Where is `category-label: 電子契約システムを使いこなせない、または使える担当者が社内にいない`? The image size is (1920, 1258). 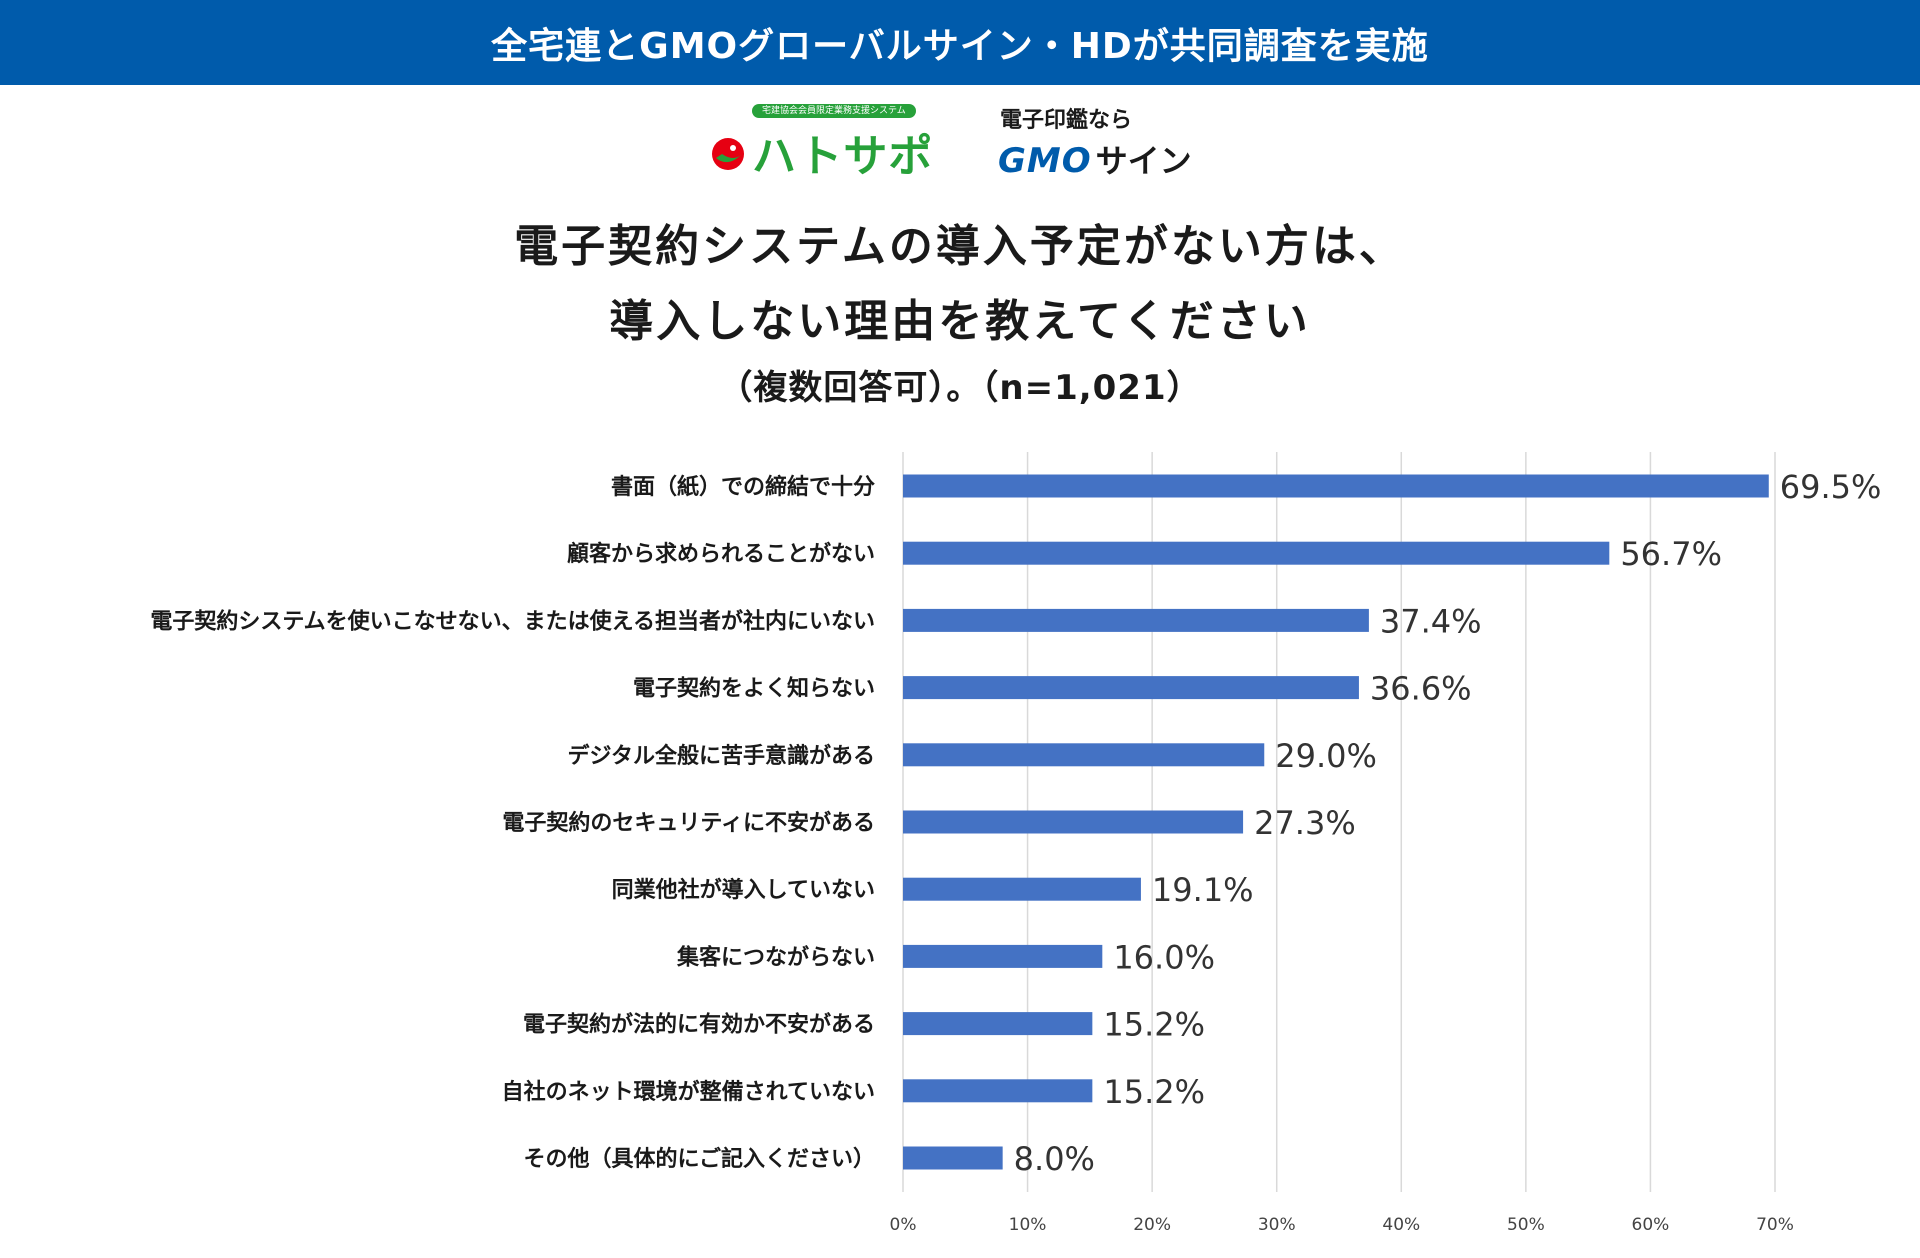
category-label: 電子契約システムを使いこなせない、または使える担当者が社内にいない is located at coordinates (512, 621).